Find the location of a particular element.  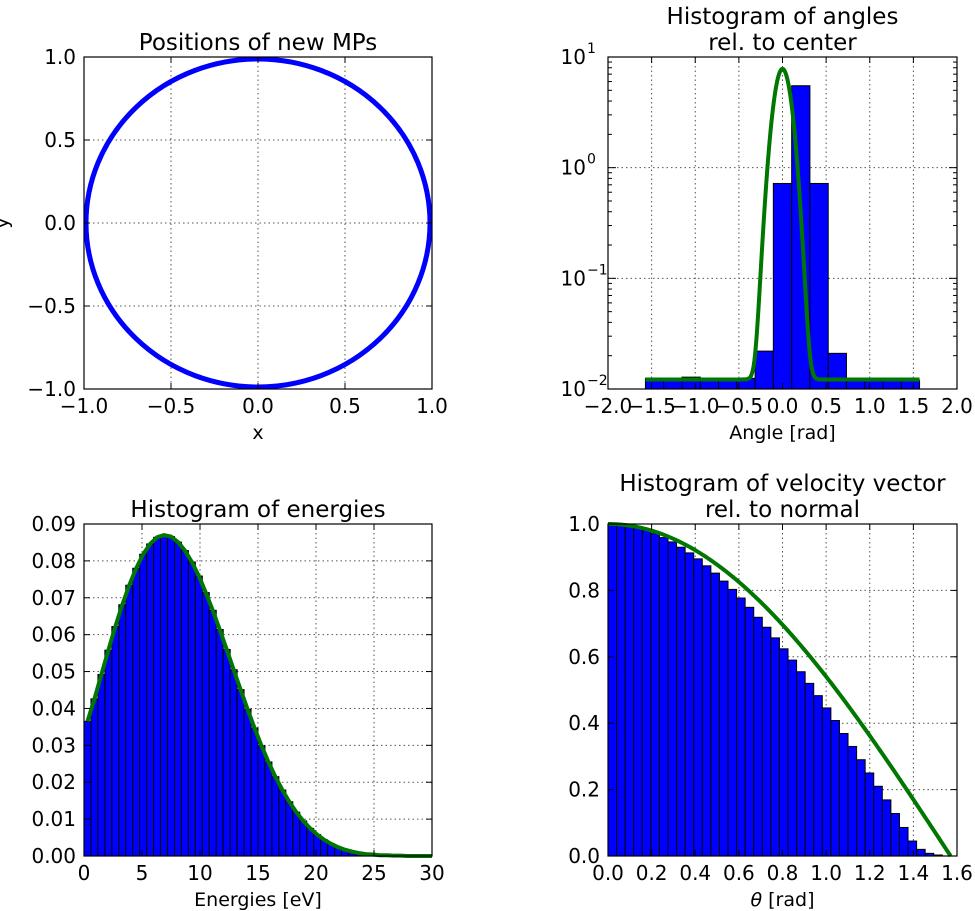

velocity-xlabel: θ [rad] is located at coordinates (782, 900).